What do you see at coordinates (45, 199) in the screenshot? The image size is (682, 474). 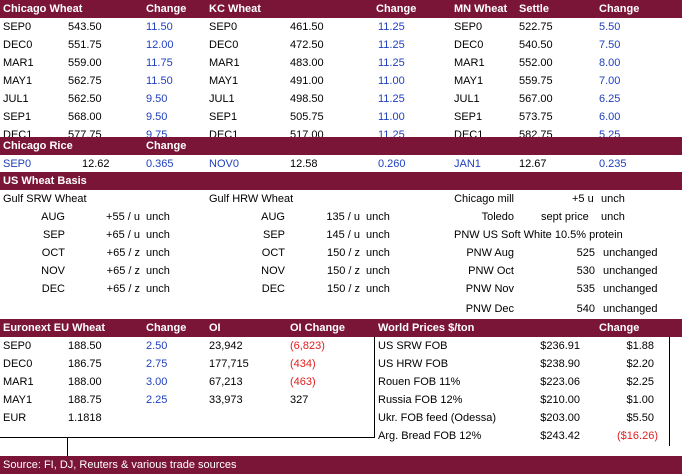 I see `gulf-srw-title: Gulf SRW Wheat` at bounding box center [45, 199].